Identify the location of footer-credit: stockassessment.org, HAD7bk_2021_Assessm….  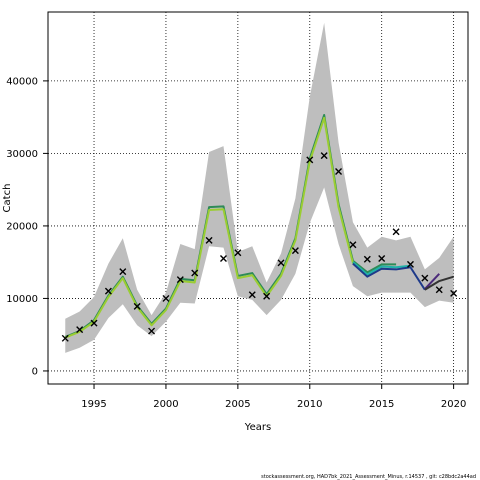
(368, 477).